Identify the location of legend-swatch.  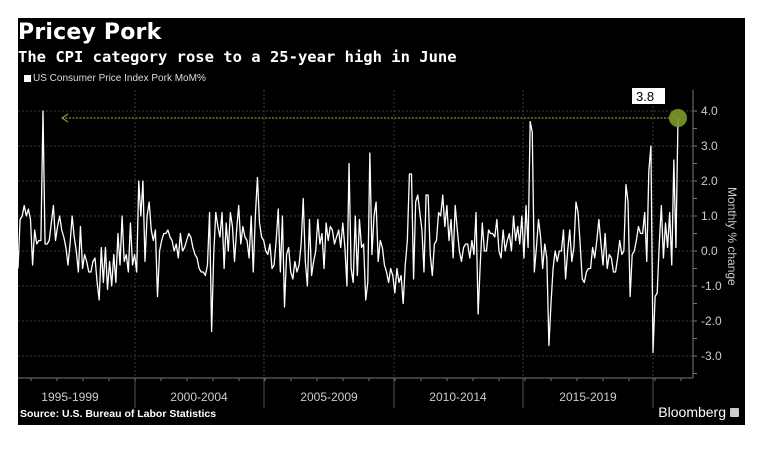
(27, 78).